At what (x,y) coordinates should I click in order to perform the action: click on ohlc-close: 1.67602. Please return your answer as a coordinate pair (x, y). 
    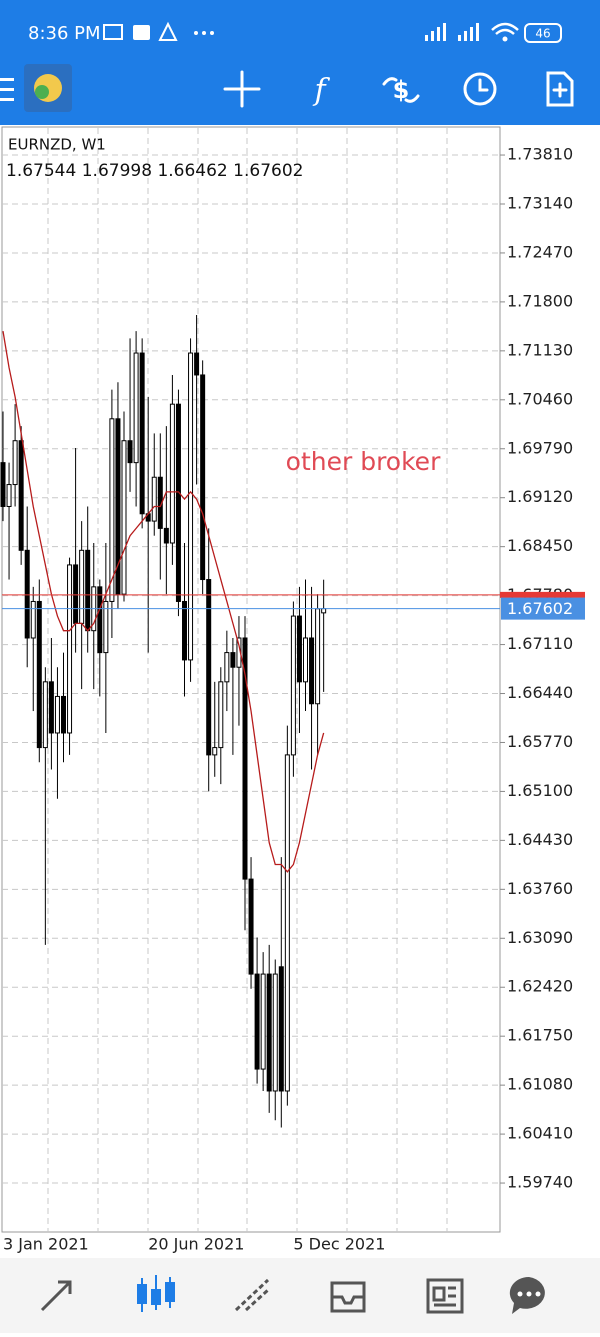
    Looking at the image, I should click on (268, 171).